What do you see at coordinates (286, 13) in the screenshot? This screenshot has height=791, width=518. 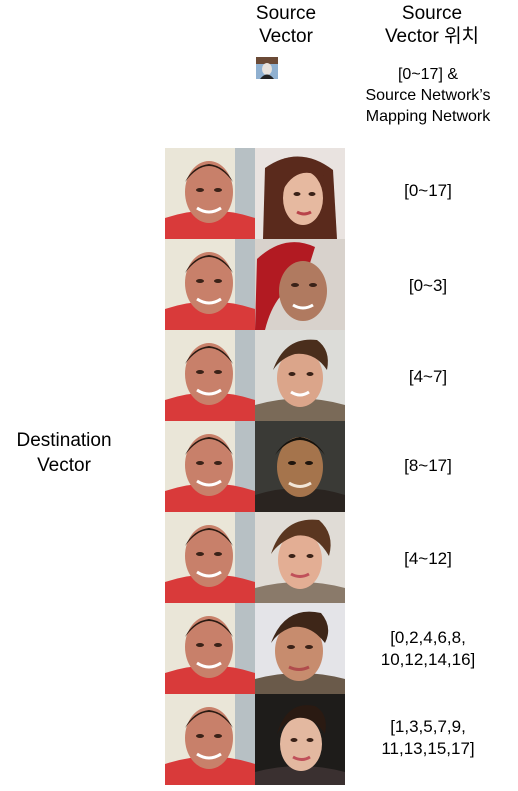 I see `source-vector-header-line-1: Source` at bounding box center [286, 13].